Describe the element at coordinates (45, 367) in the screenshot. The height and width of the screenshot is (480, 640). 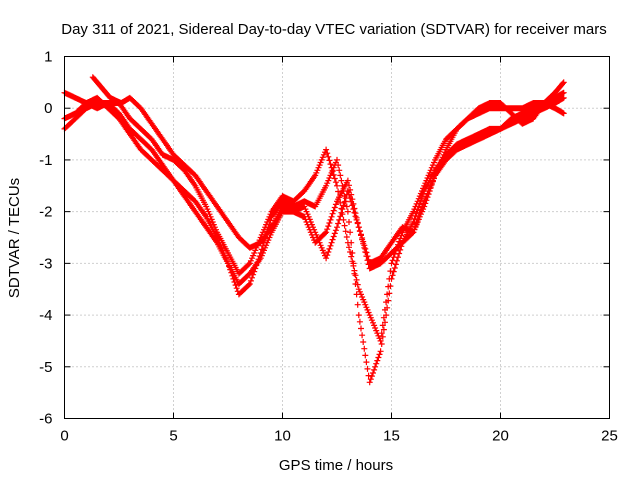
I see `y-tick-label: -5` at that location.